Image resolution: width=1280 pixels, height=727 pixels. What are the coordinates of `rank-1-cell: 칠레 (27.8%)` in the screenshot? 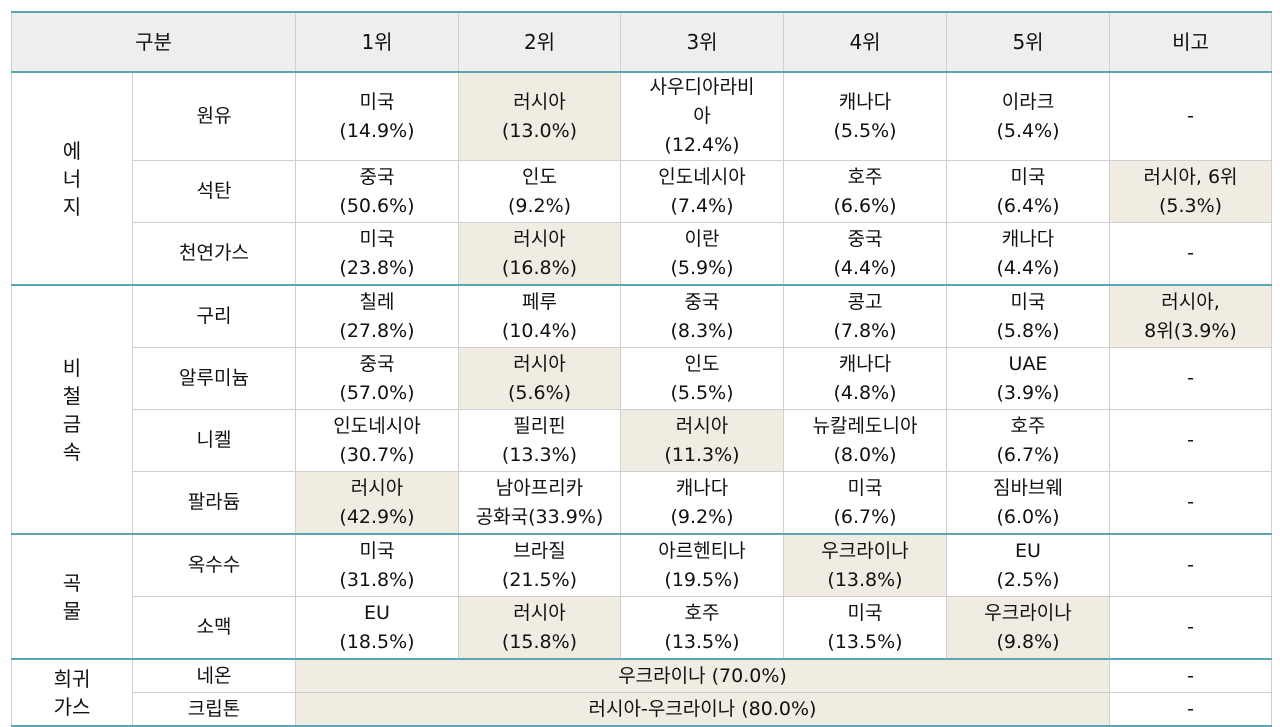 It's located at (377, 316).